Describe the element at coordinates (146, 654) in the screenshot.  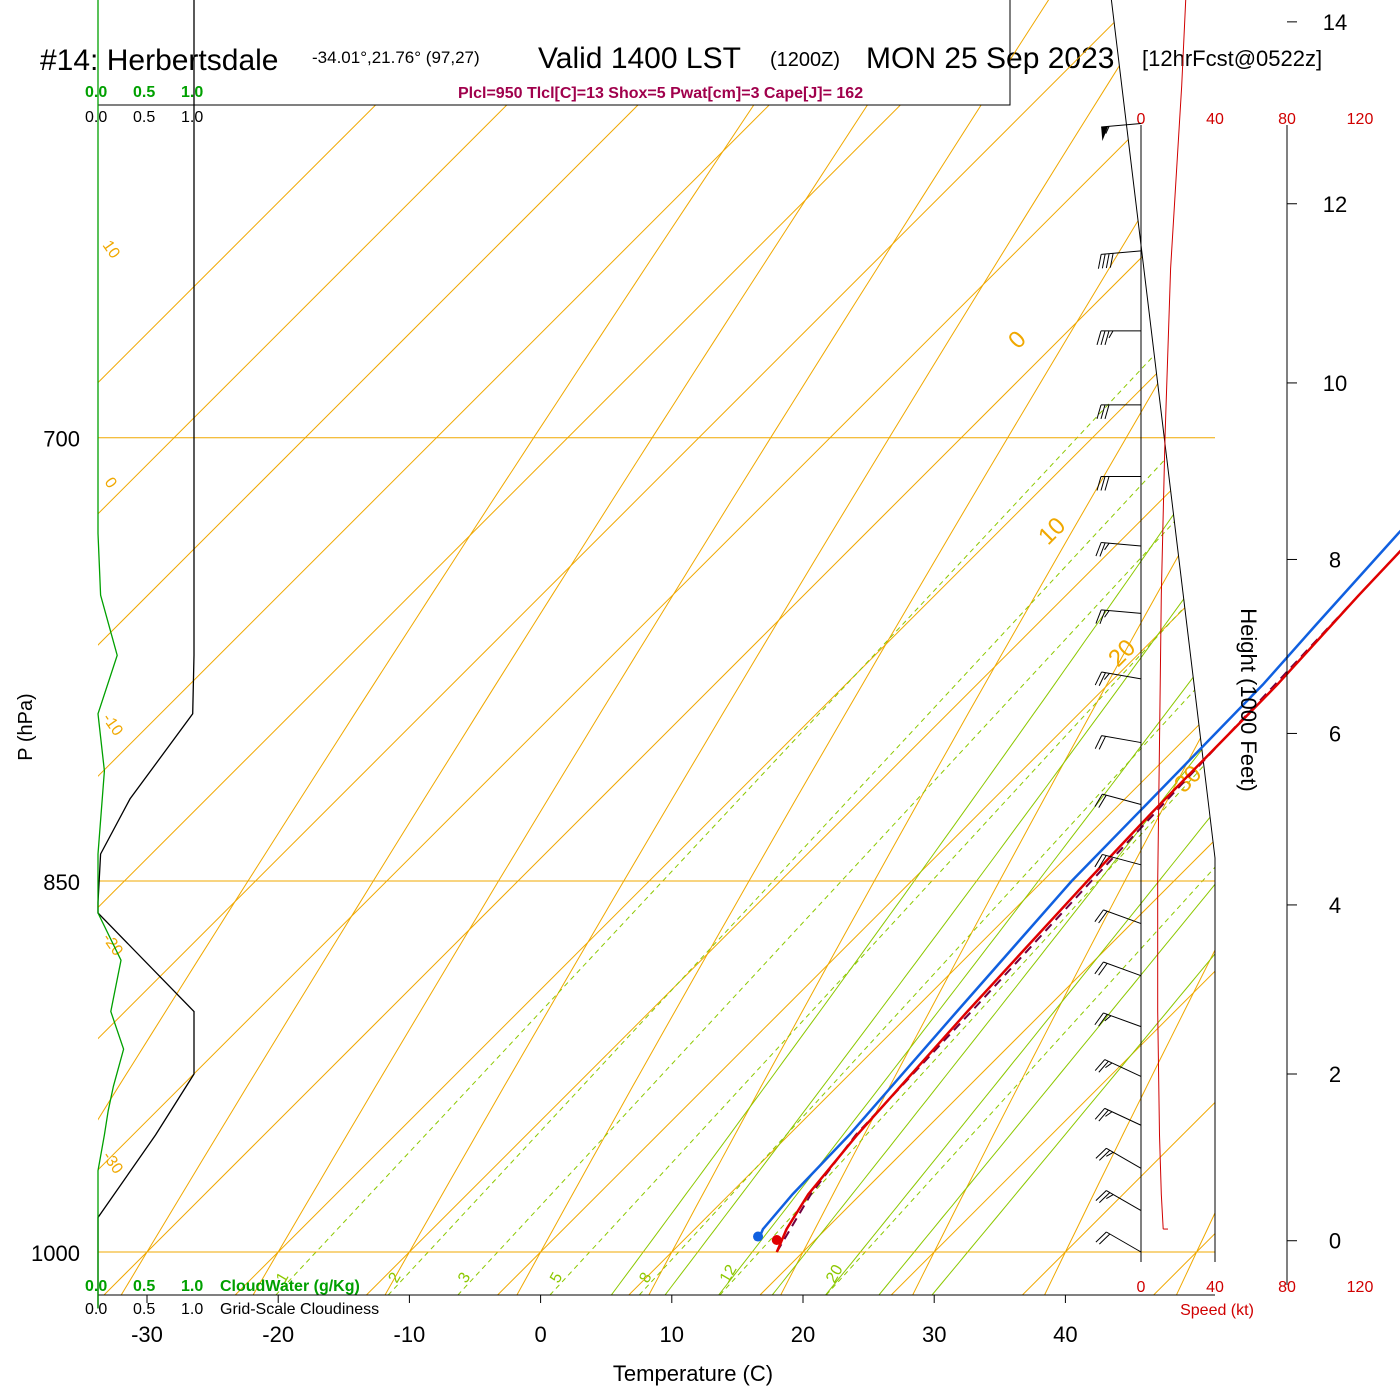
I see `cloudiness-profile` at that location.